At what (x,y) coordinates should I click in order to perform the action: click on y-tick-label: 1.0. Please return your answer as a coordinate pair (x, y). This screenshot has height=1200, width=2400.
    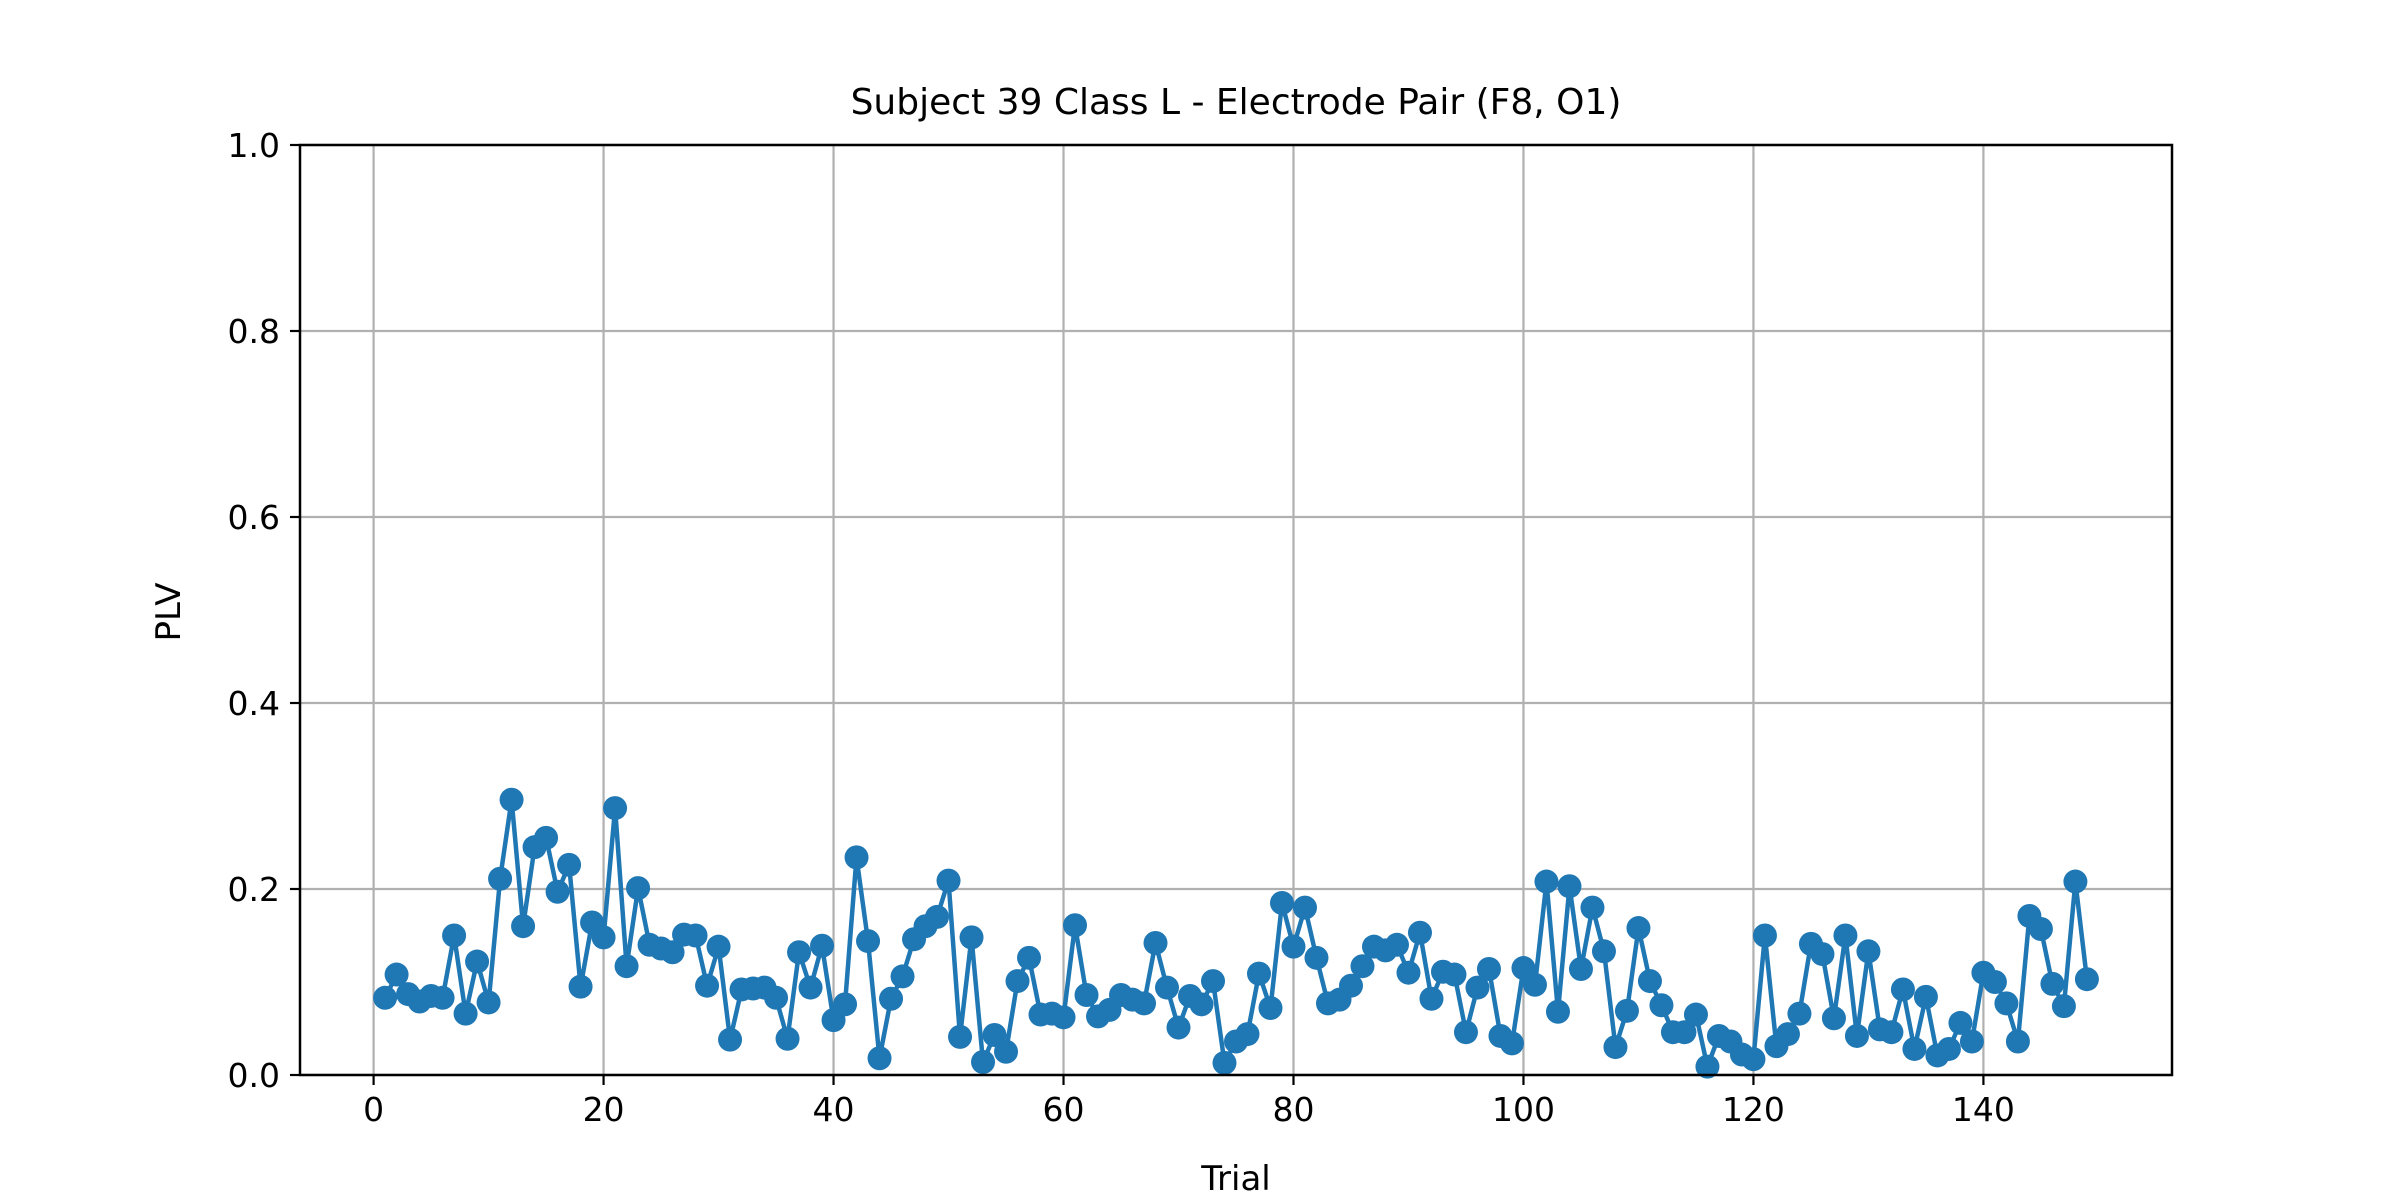
    Looking at the image, I should click on (254, 145).